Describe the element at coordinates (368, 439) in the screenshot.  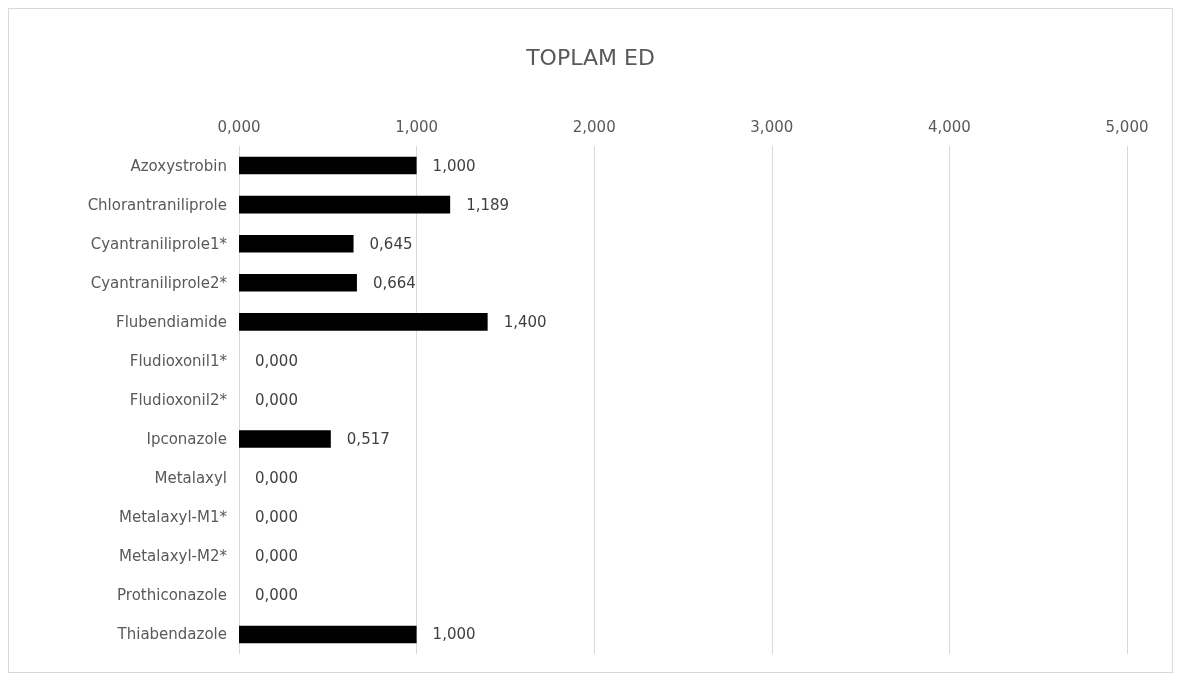
I see `data-label: 0,517` at that location.